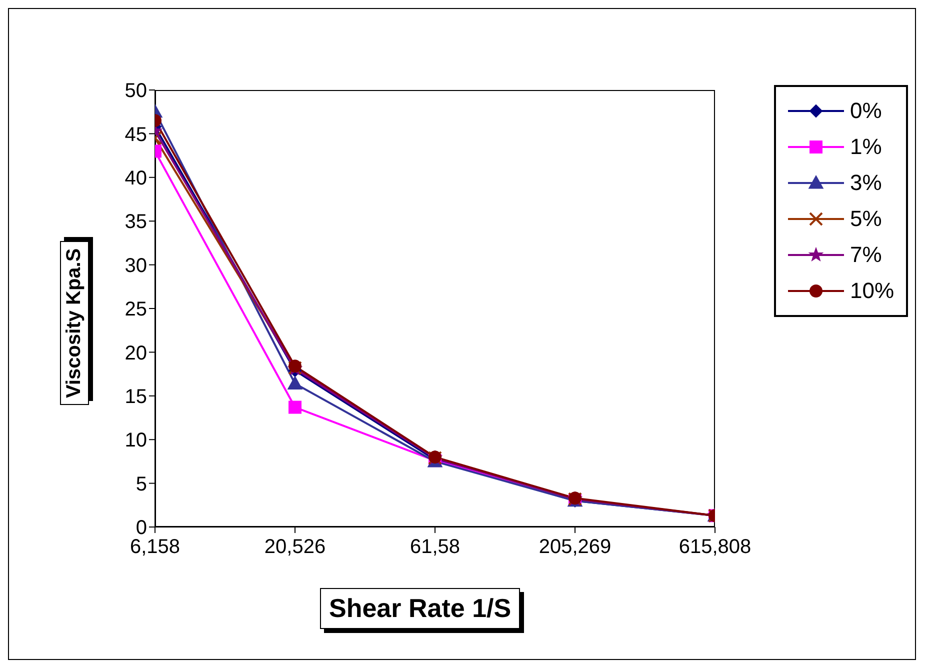 The image size is (928, 668). What do you see at coordinates (295, 547) in the screenshot?
I see `x-tick-label: 20,526` at bounding box center [295, 547].